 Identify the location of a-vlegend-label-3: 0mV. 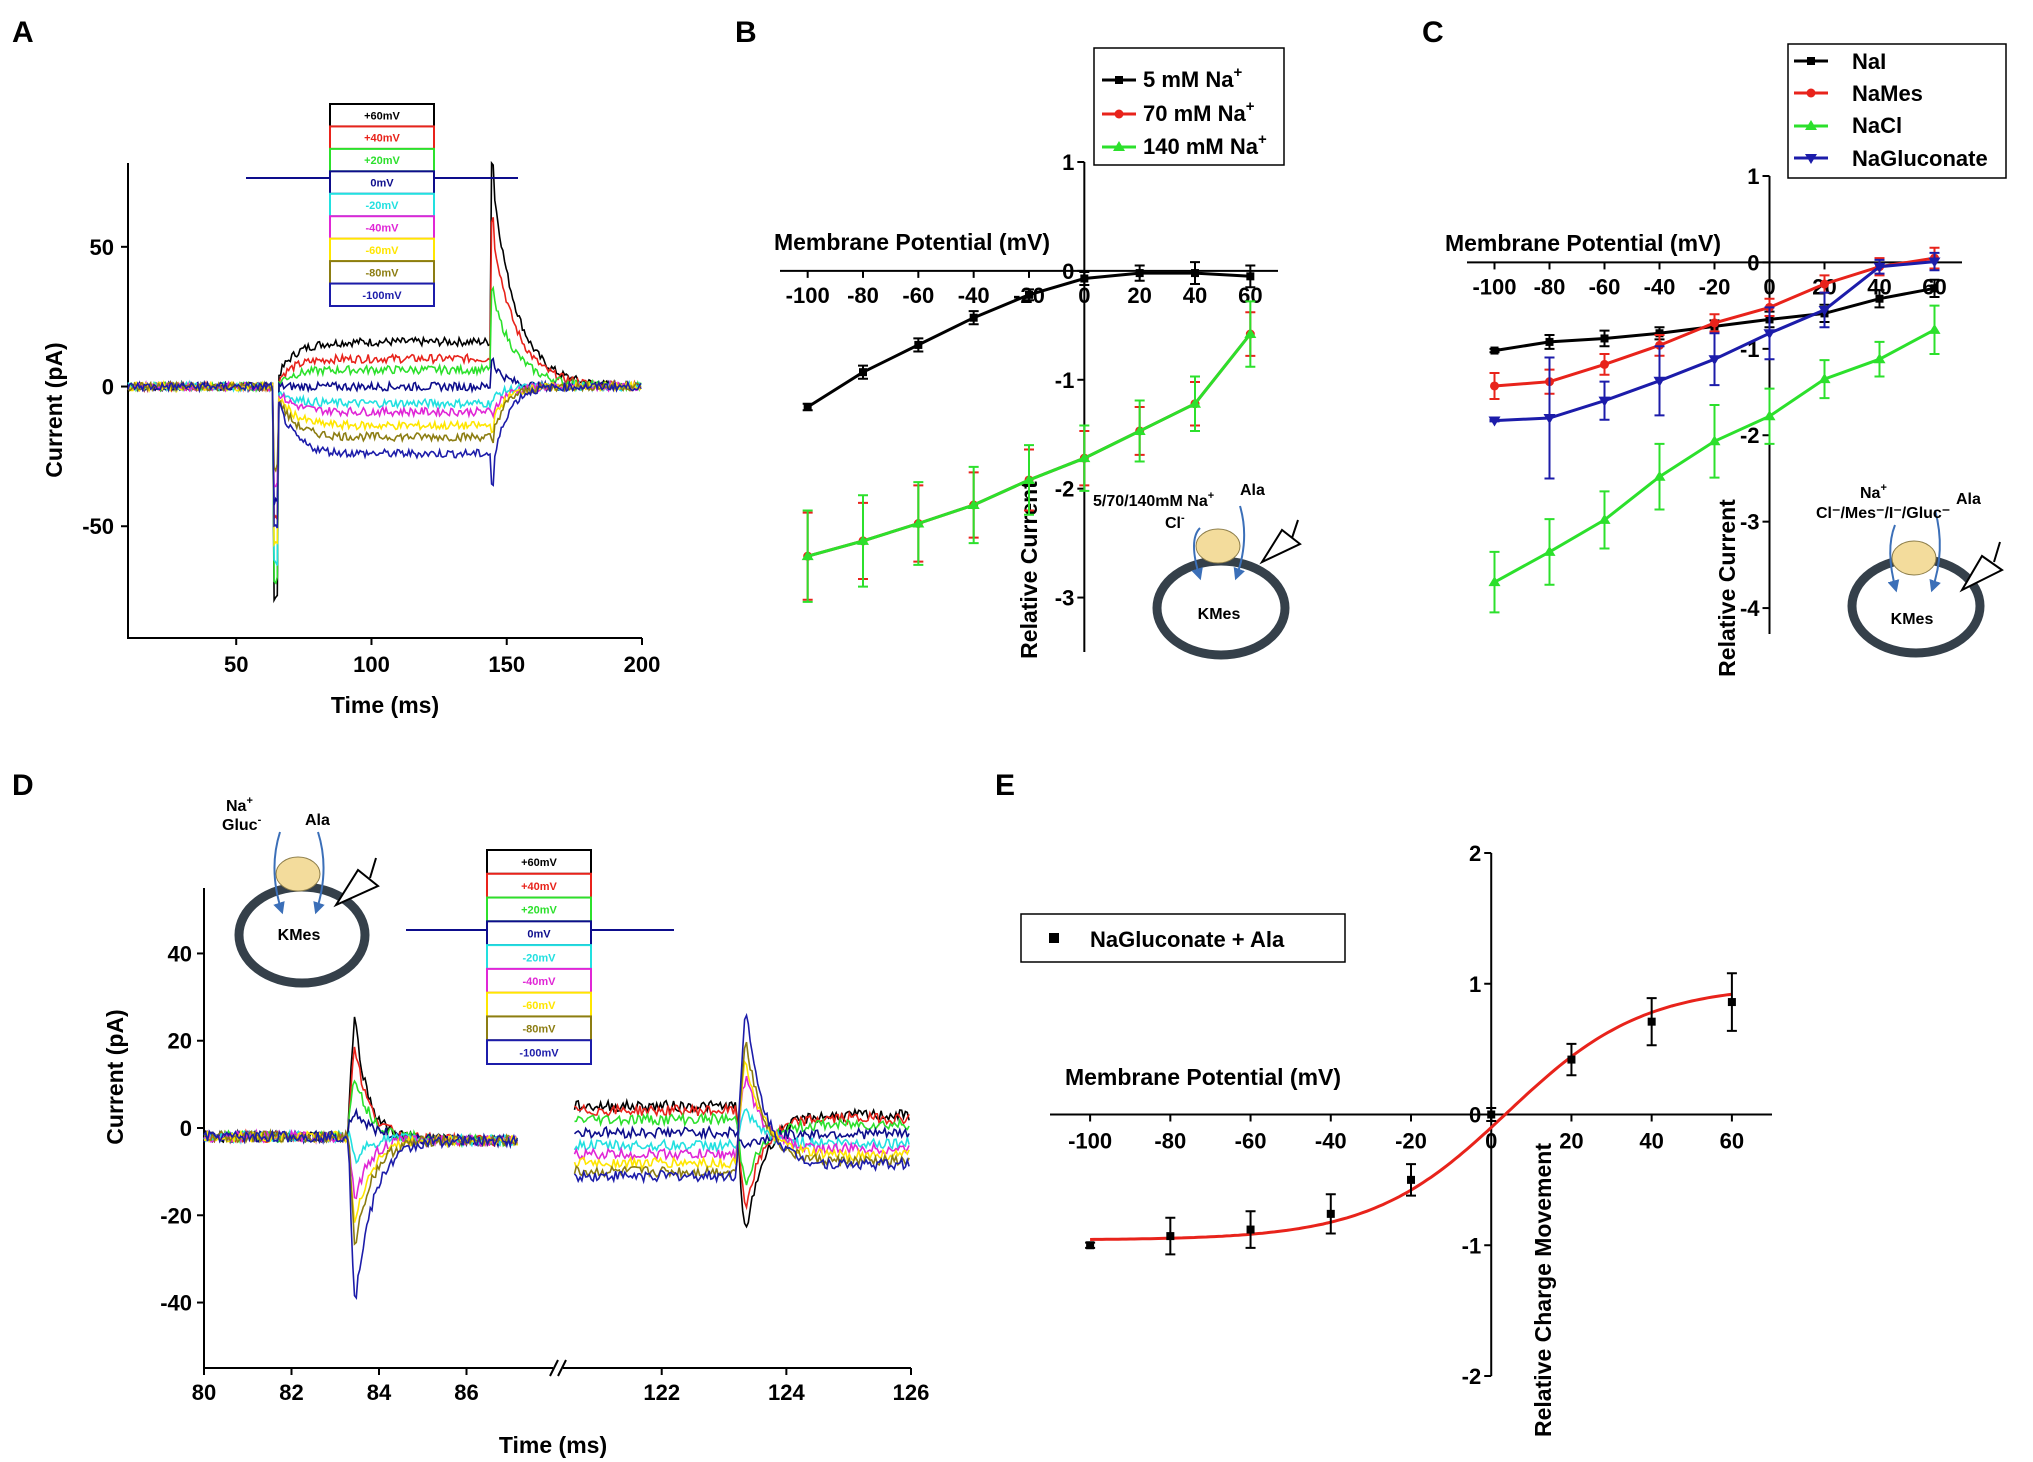
(382, 184).